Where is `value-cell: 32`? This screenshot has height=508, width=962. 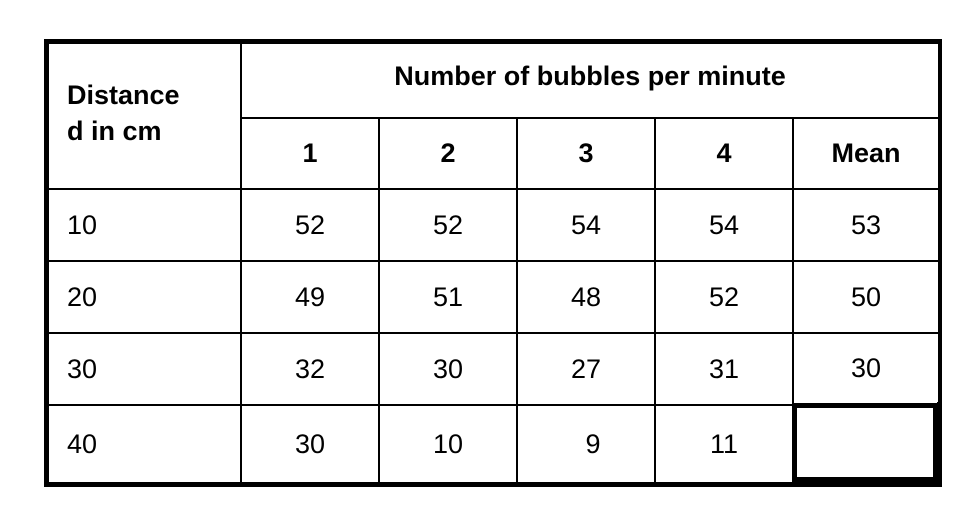
value-cell: 32 is located at coordinates (310, 369).